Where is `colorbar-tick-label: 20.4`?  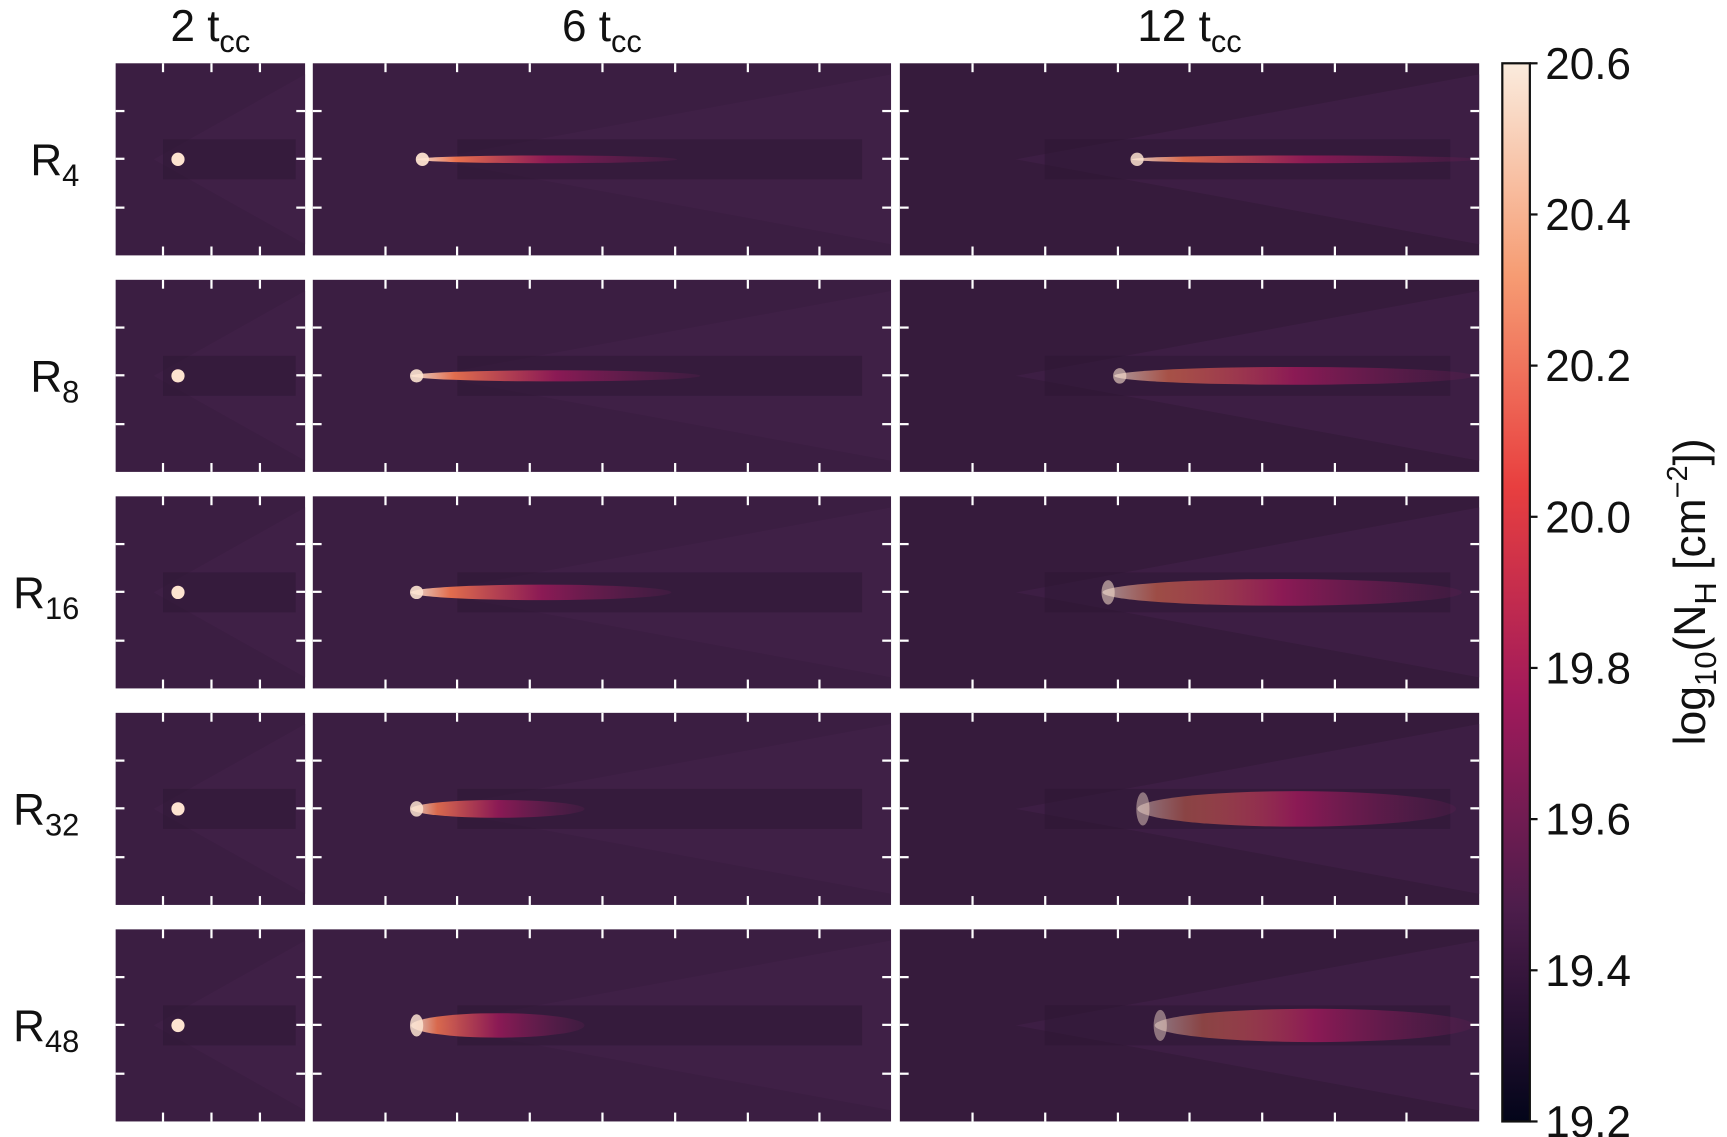
colorbar-tick-label: 20.4 is located at coordinates (1588, 215).